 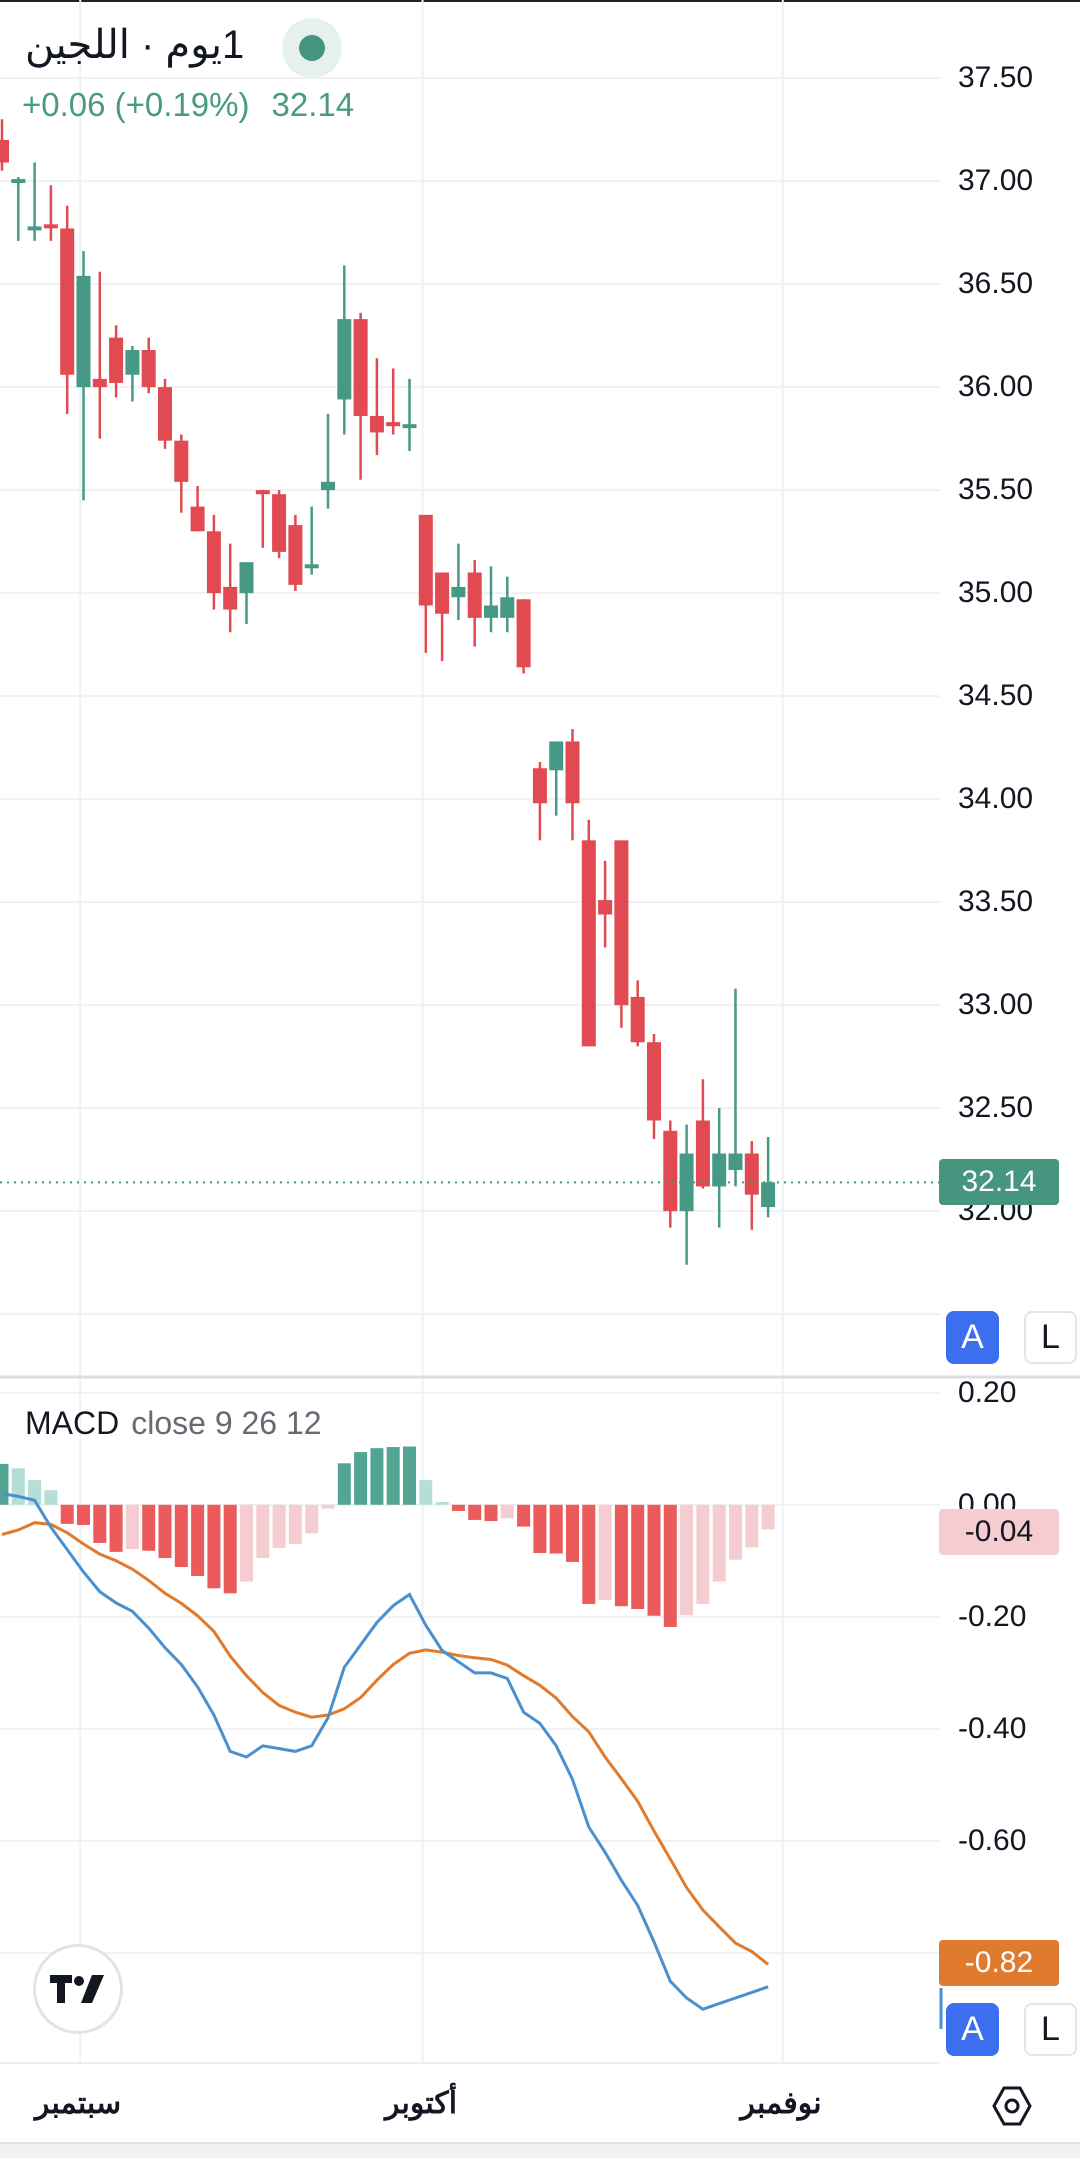 I want to click on macd-log-scale-button: L, so click(x=1050, y=2029).